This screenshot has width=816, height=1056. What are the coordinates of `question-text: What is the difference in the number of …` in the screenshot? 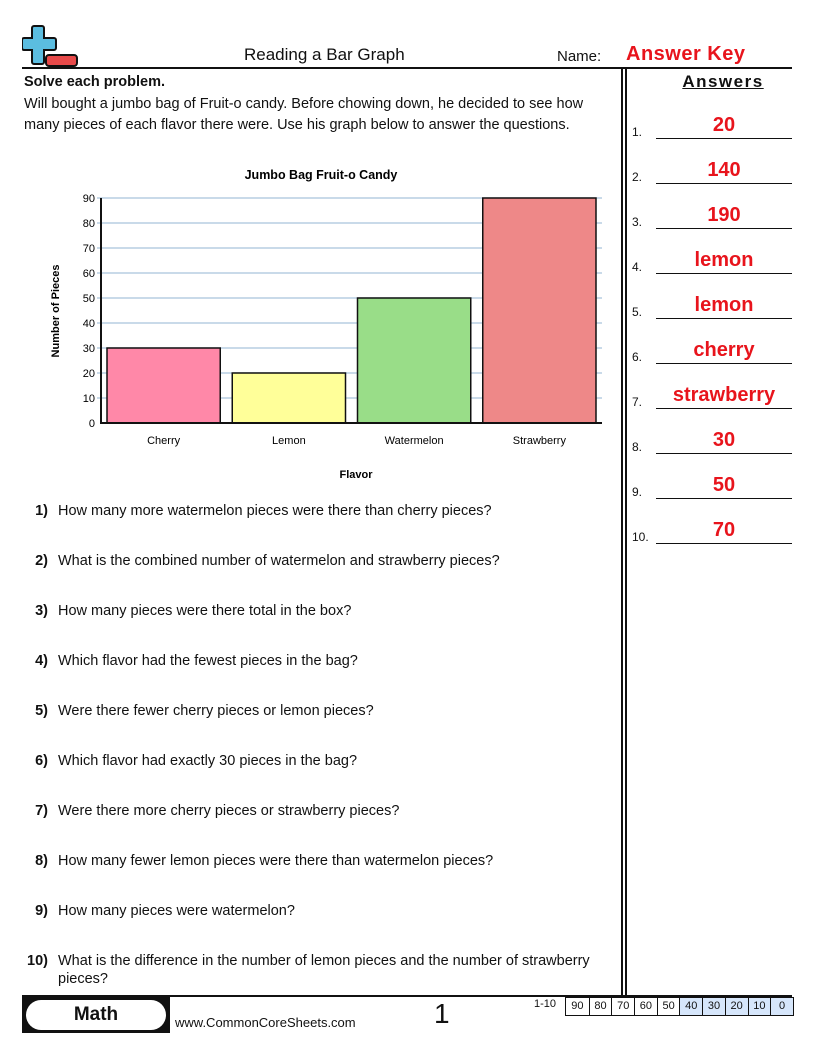 It's located at (324, 970).